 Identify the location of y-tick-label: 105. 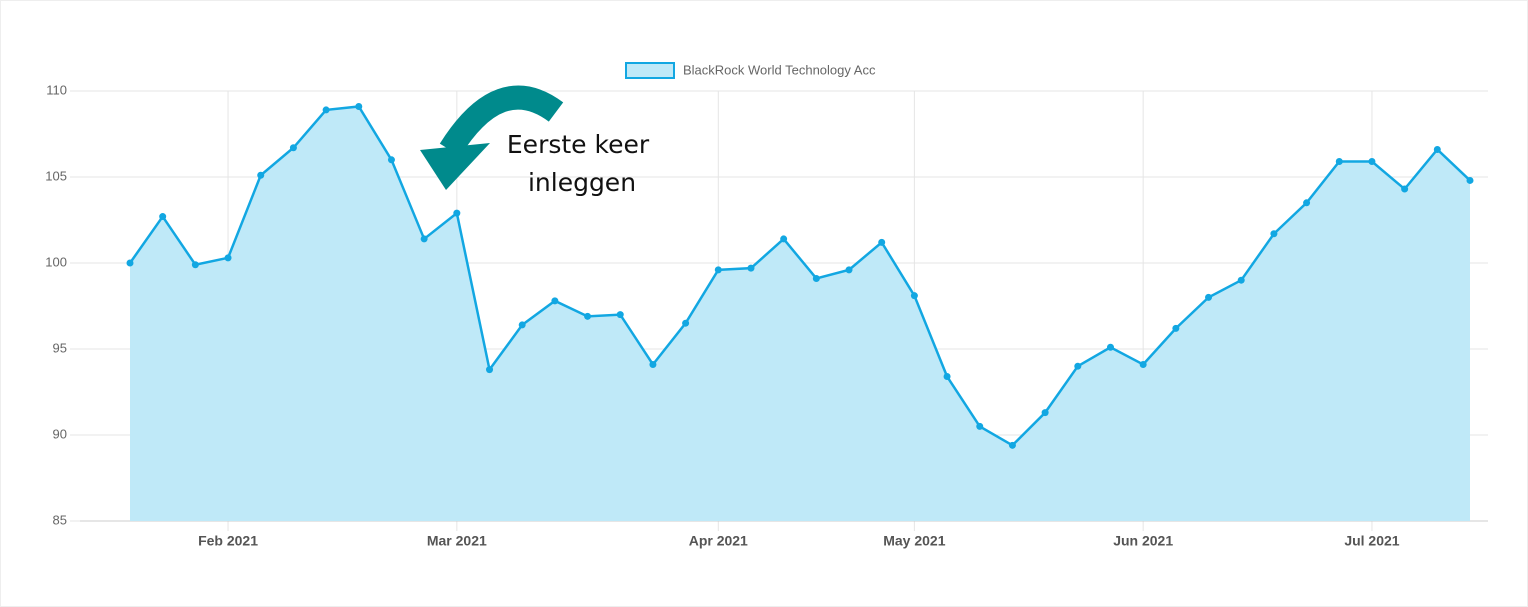
(56, 175).